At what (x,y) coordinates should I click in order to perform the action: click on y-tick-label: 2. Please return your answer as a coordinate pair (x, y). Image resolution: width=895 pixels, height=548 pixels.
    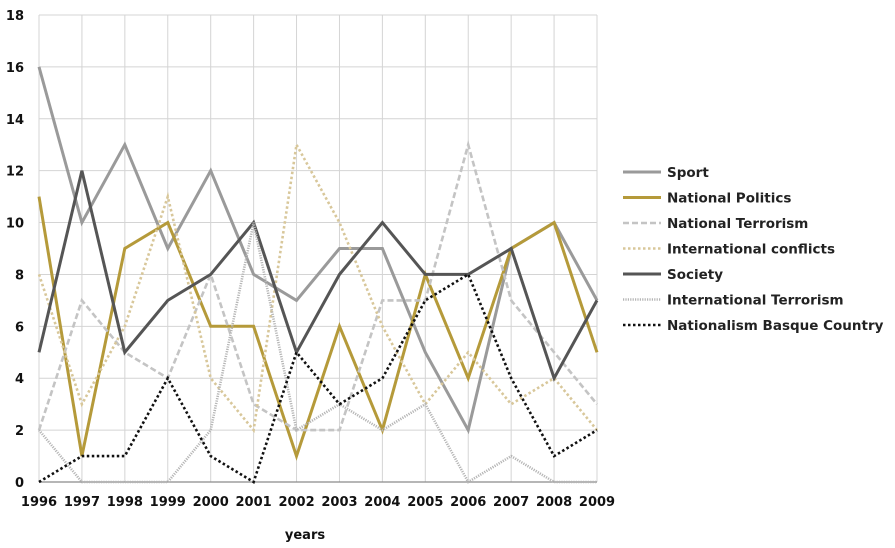
    Looking at the image, I should click on (19, 431).